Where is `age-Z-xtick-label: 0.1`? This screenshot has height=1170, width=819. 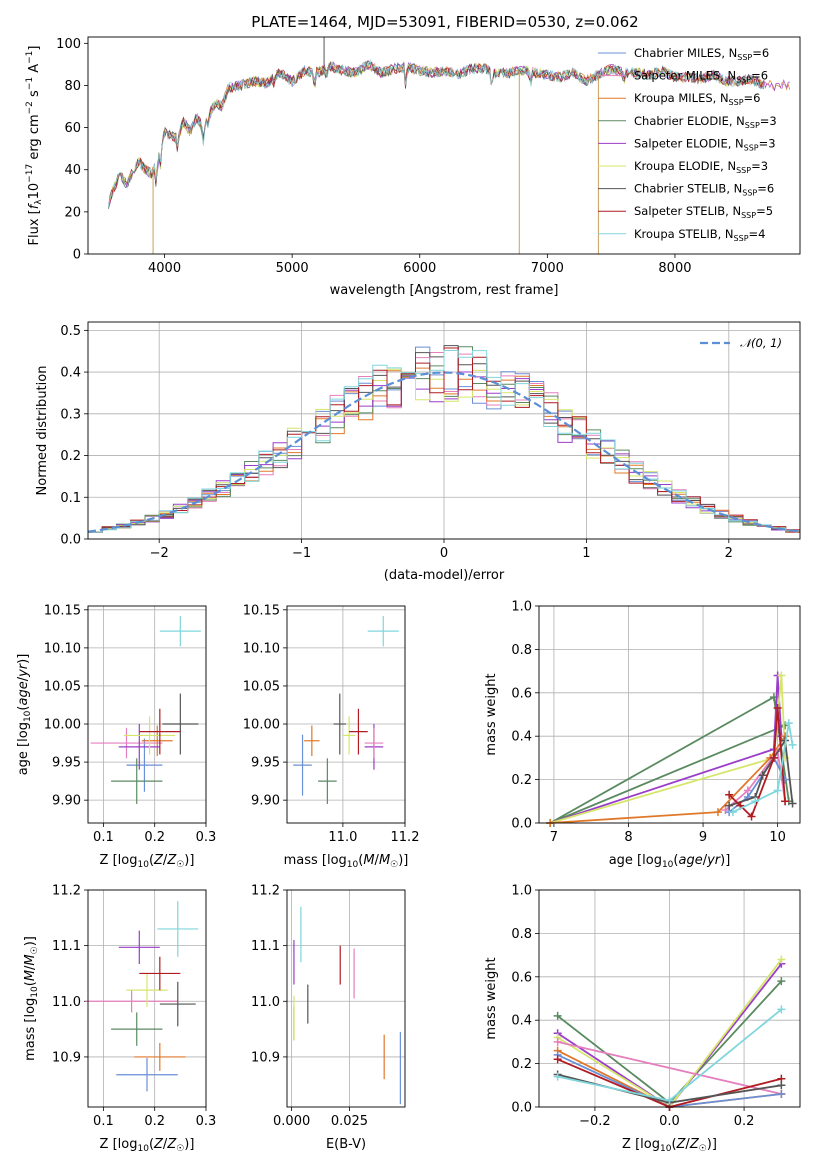 age-Z-xtick-label: 0.1 is located at coordinates (103, 837).